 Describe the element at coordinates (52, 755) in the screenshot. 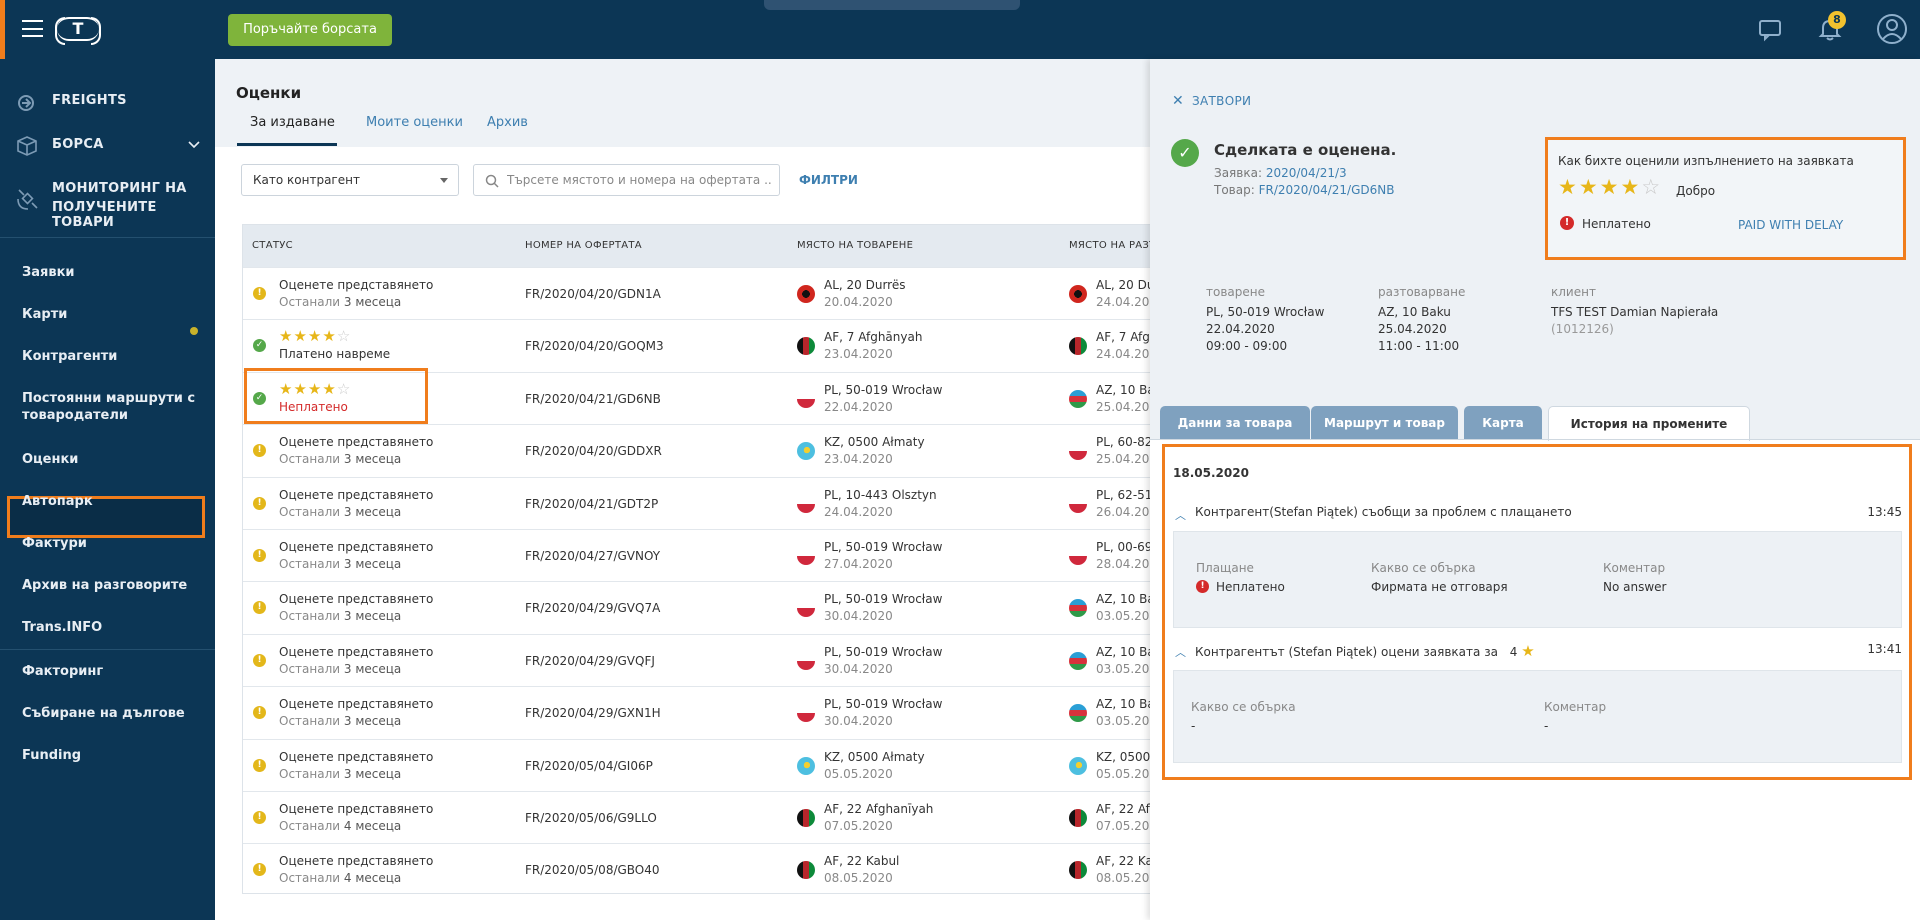

I see `sidebar-item-funding: Funding` at that location.